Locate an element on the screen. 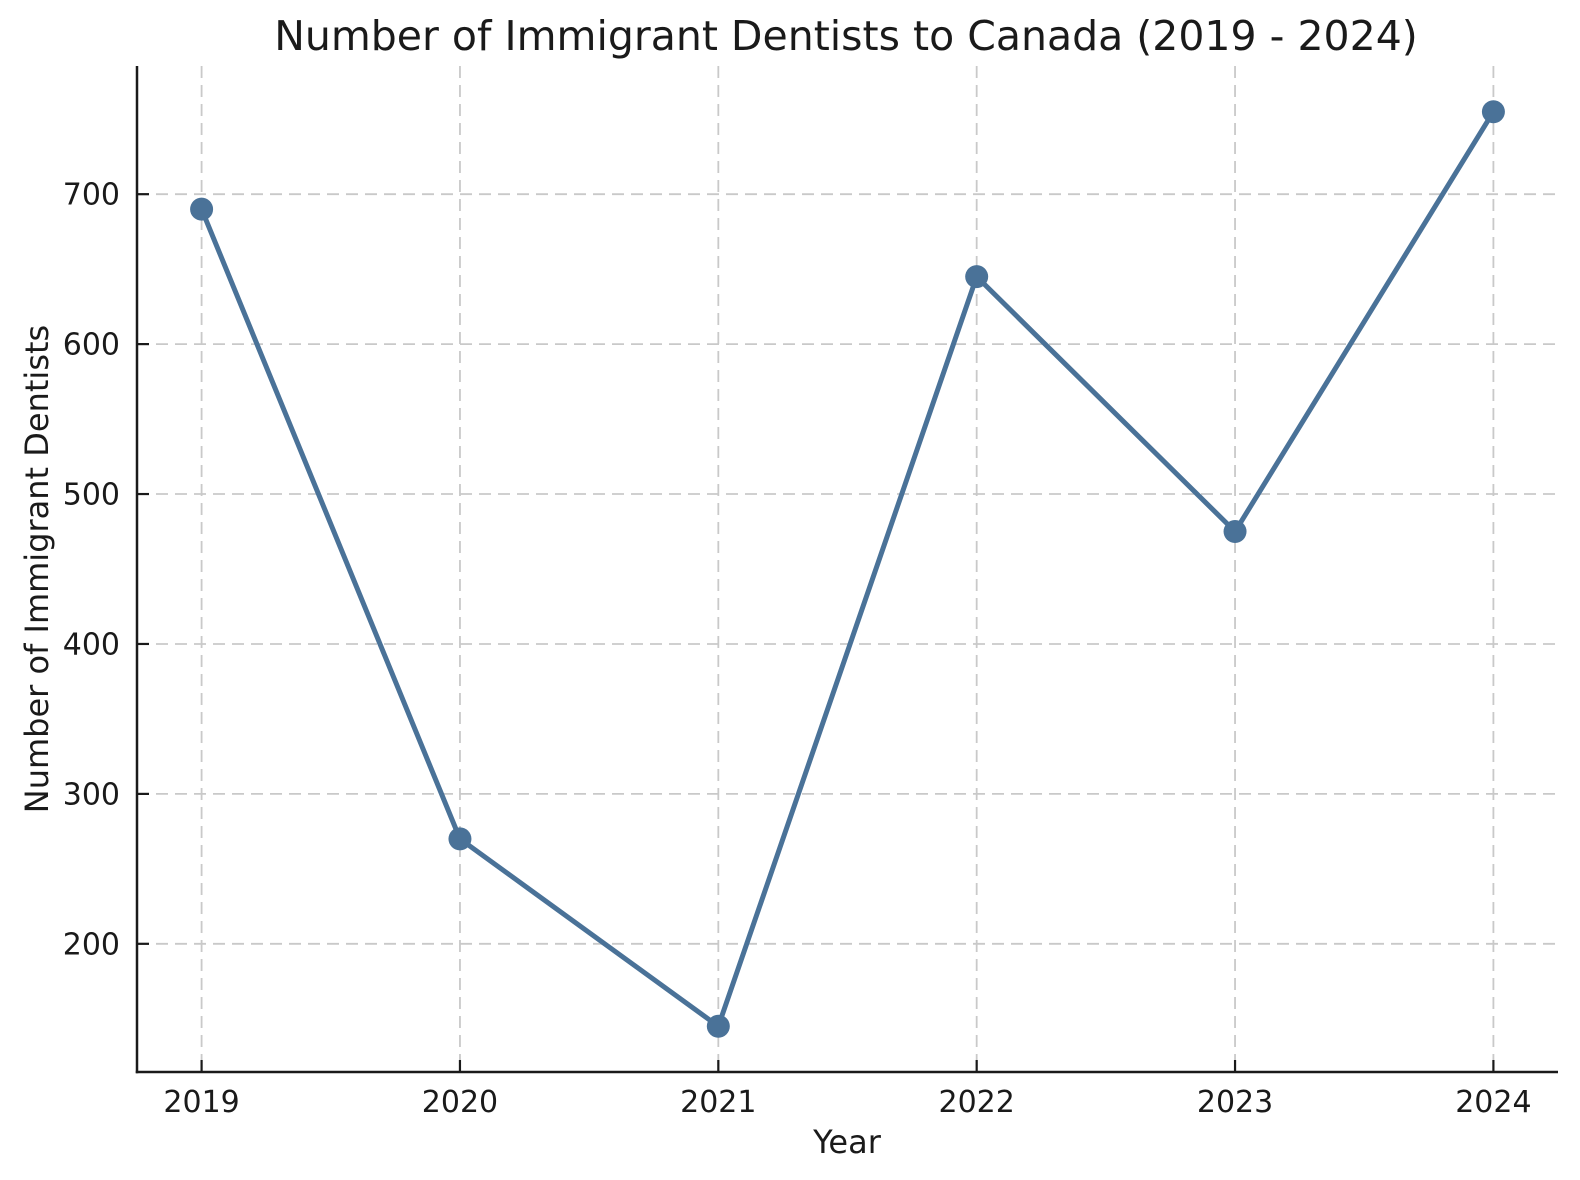 The width and height of the screenshot is (1580, 1180). x-tick-label-2021: 2021 is located at coordinates (718, 1102).